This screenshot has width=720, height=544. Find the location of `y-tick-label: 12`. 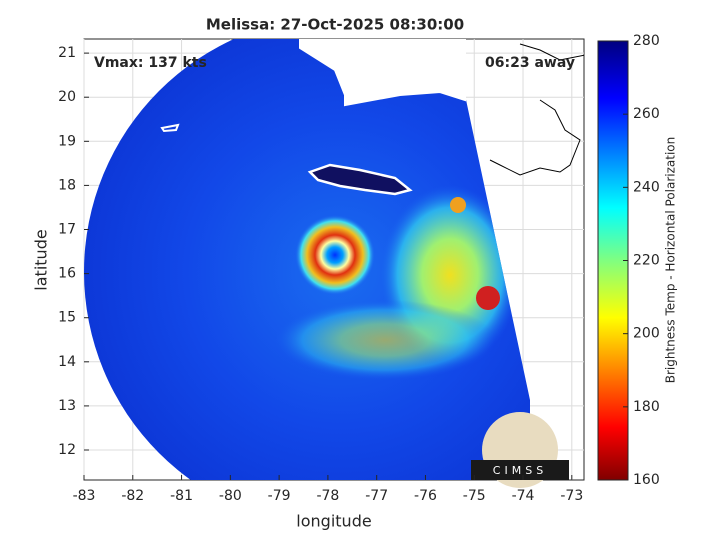

y-tick-label: 12 is located at coordinates (67, 450).